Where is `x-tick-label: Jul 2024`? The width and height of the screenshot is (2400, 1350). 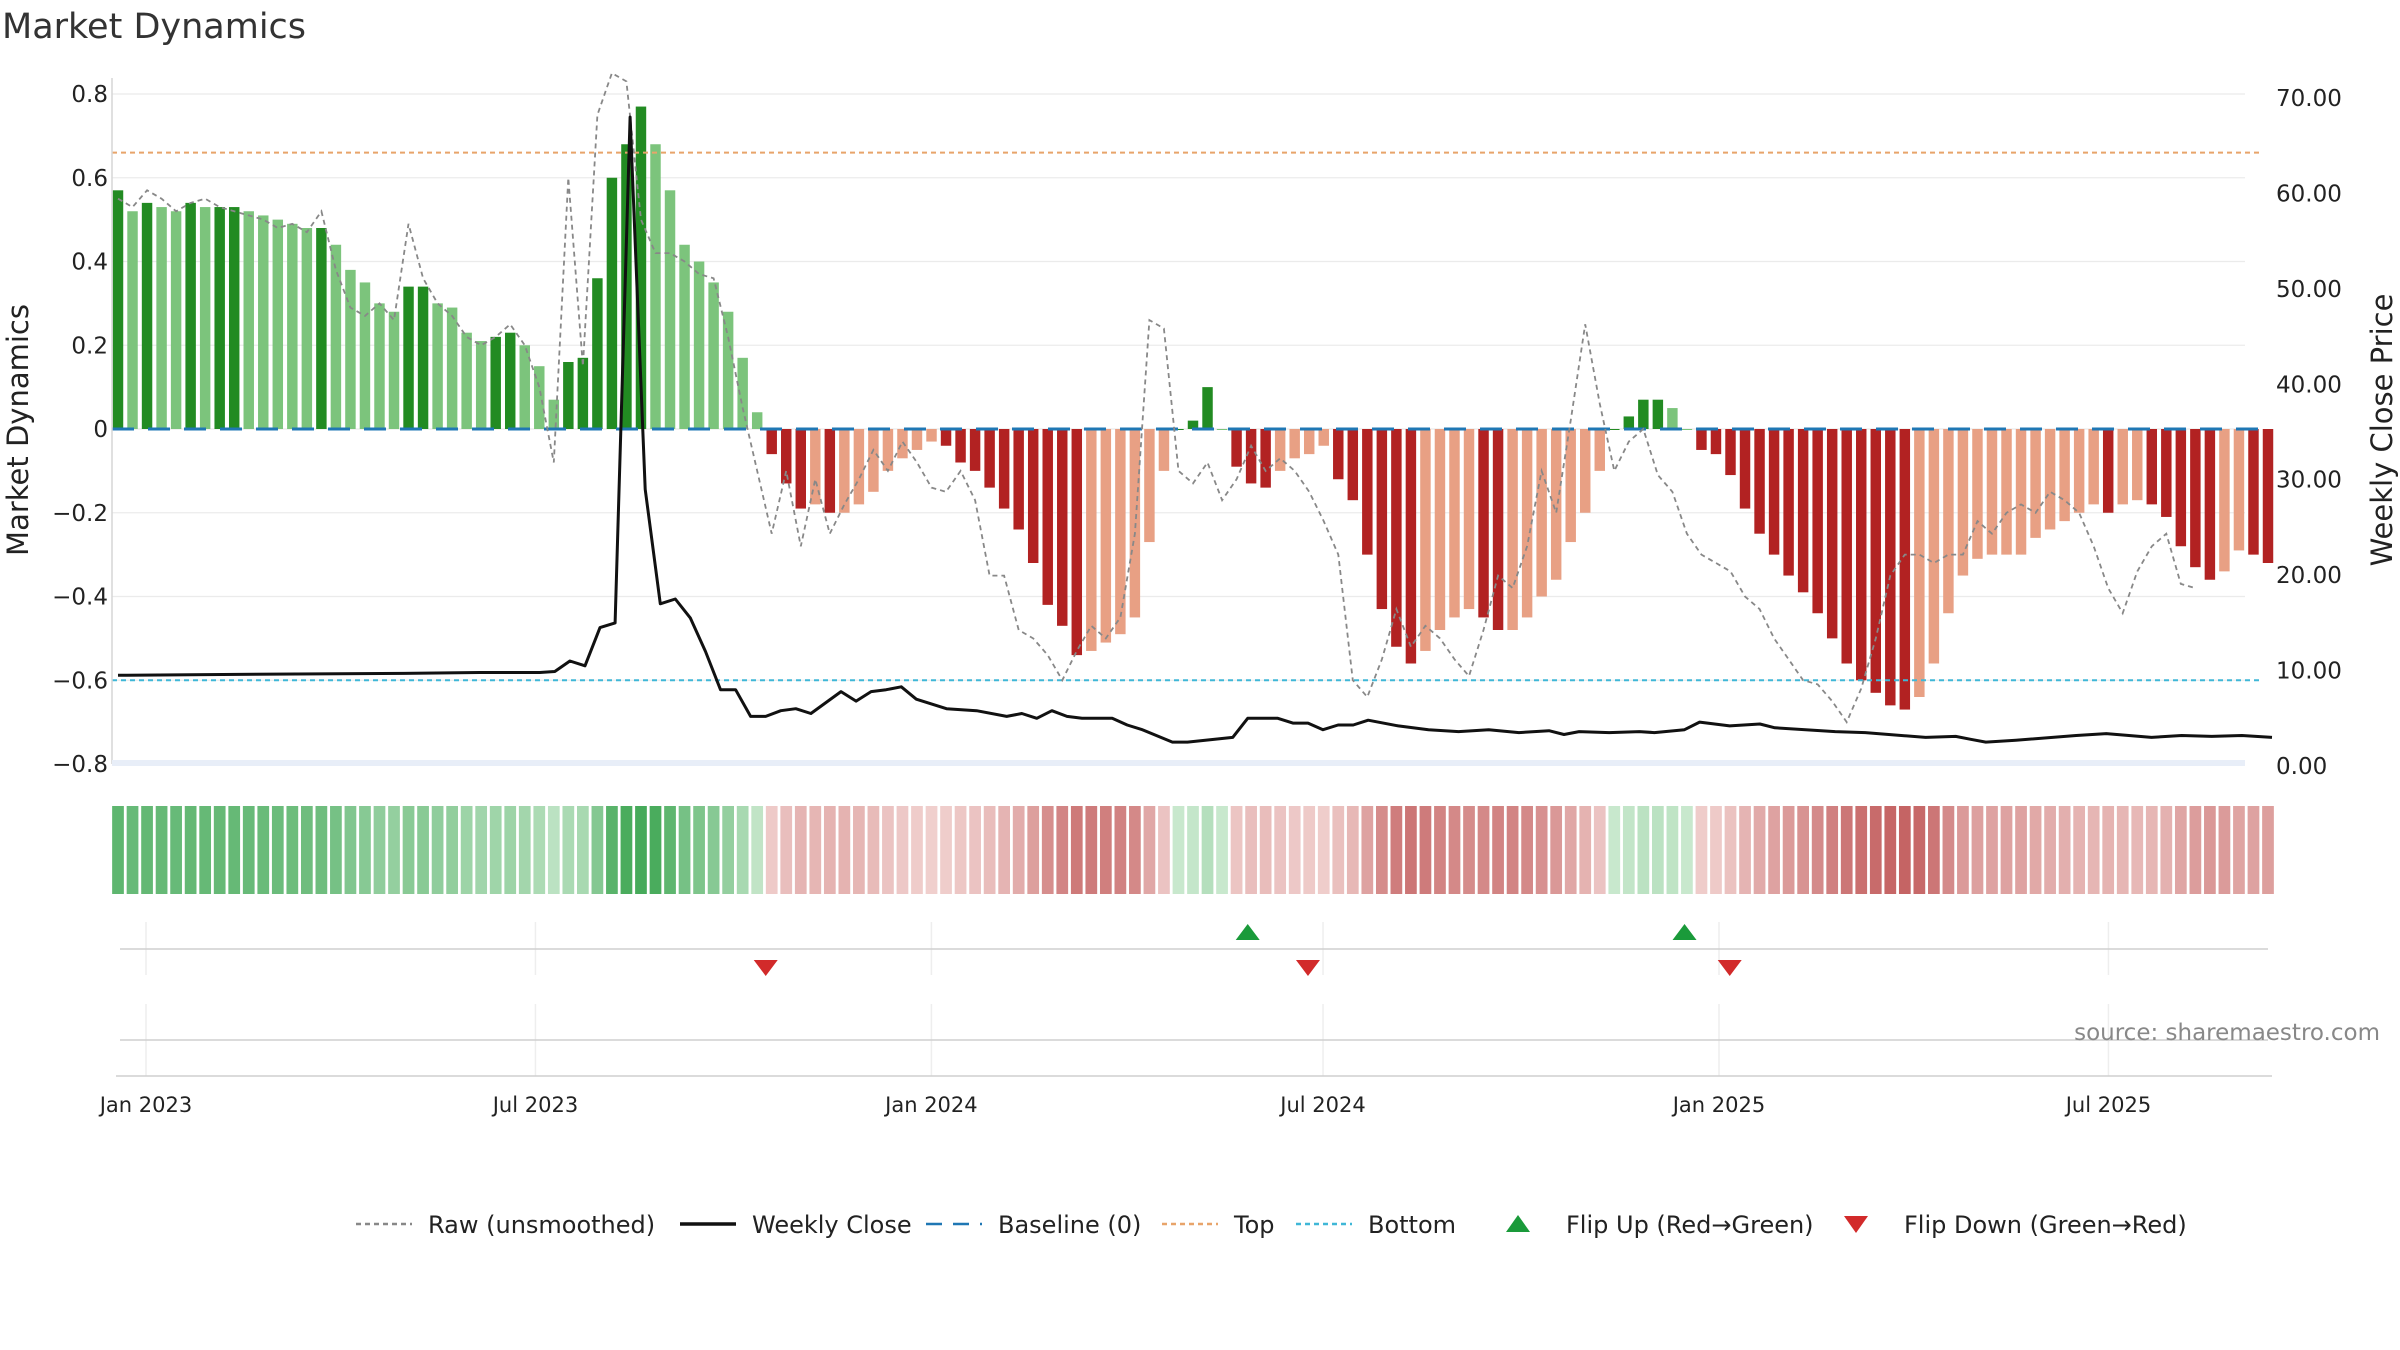
x-tick-label: Jul 2024 is located at coordinates (1321, 1105).